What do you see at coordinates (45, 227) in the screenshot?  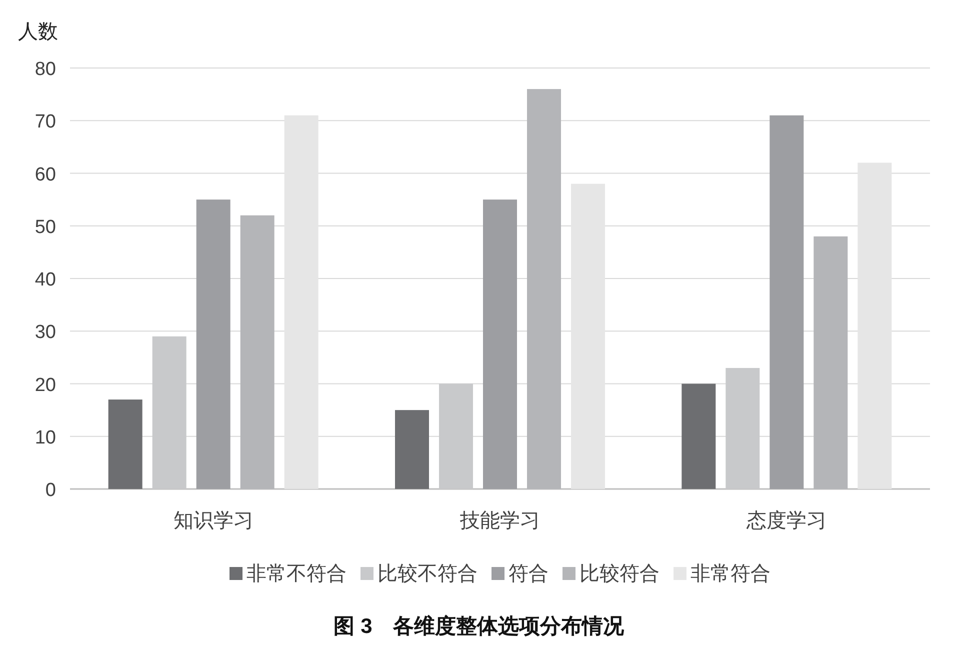 I see `y-tick-label: 50` at bounding box center [45, 227].